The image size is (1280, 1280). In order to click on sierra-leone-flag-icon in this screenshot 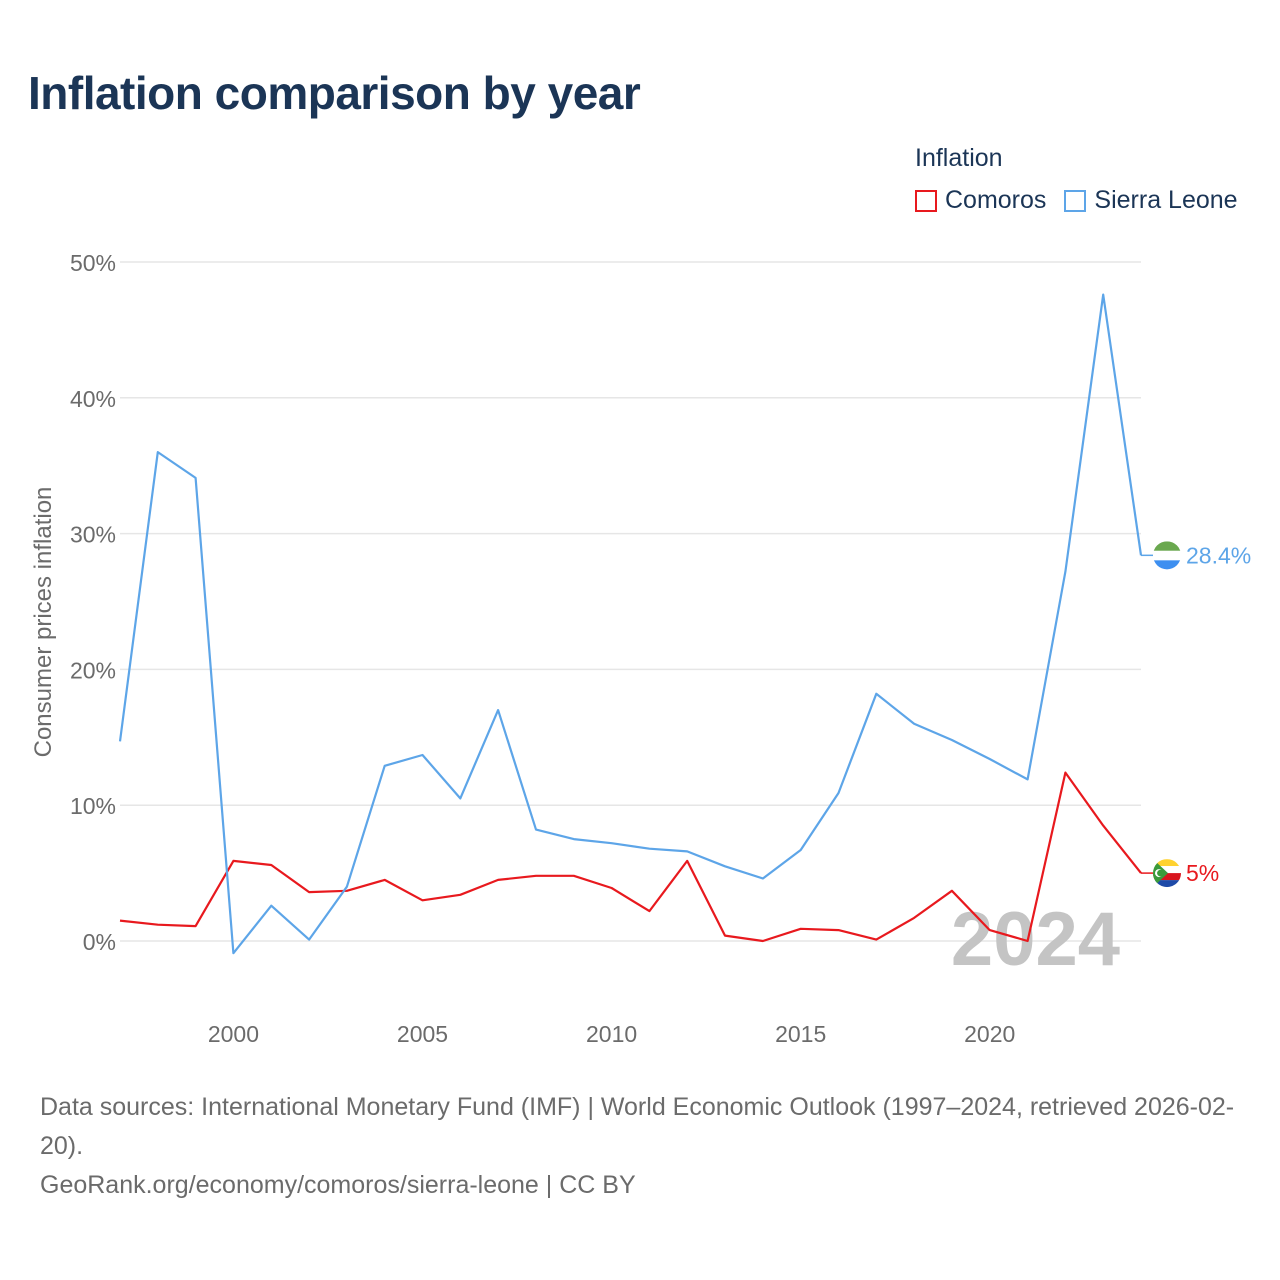, I will do `click(1167, 555)`.